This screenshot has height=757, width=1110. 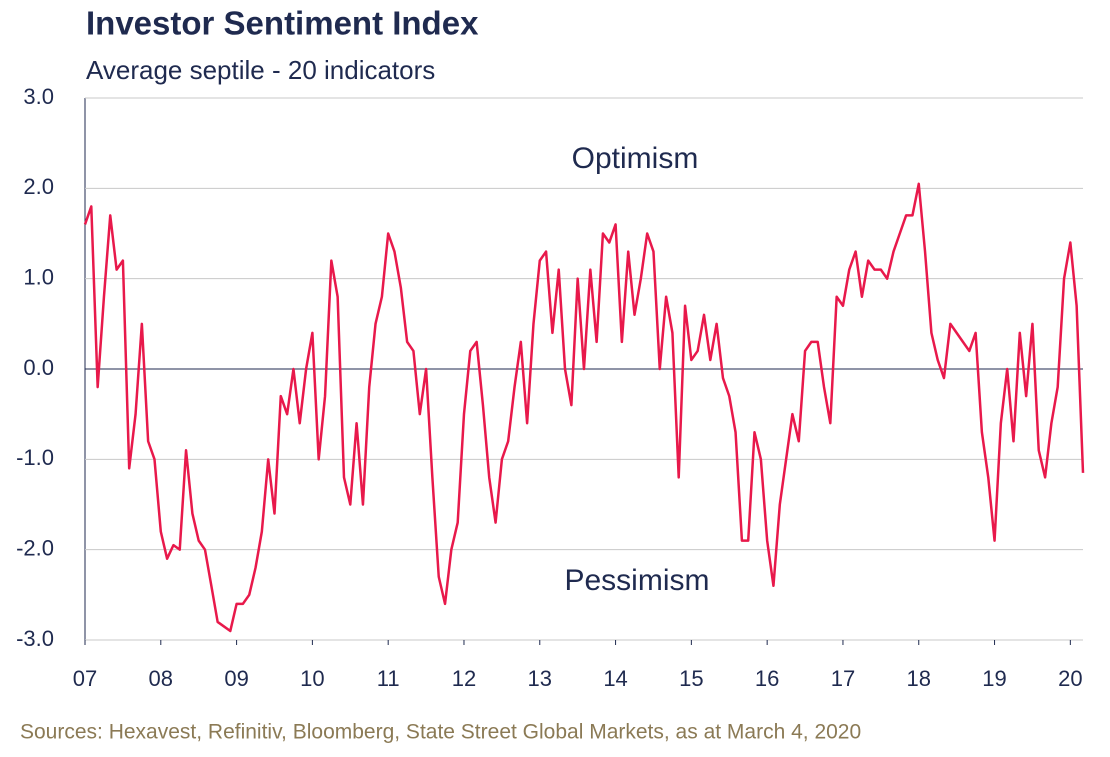 I want to click on annotation: Optimism, so click(x=635, y=158).